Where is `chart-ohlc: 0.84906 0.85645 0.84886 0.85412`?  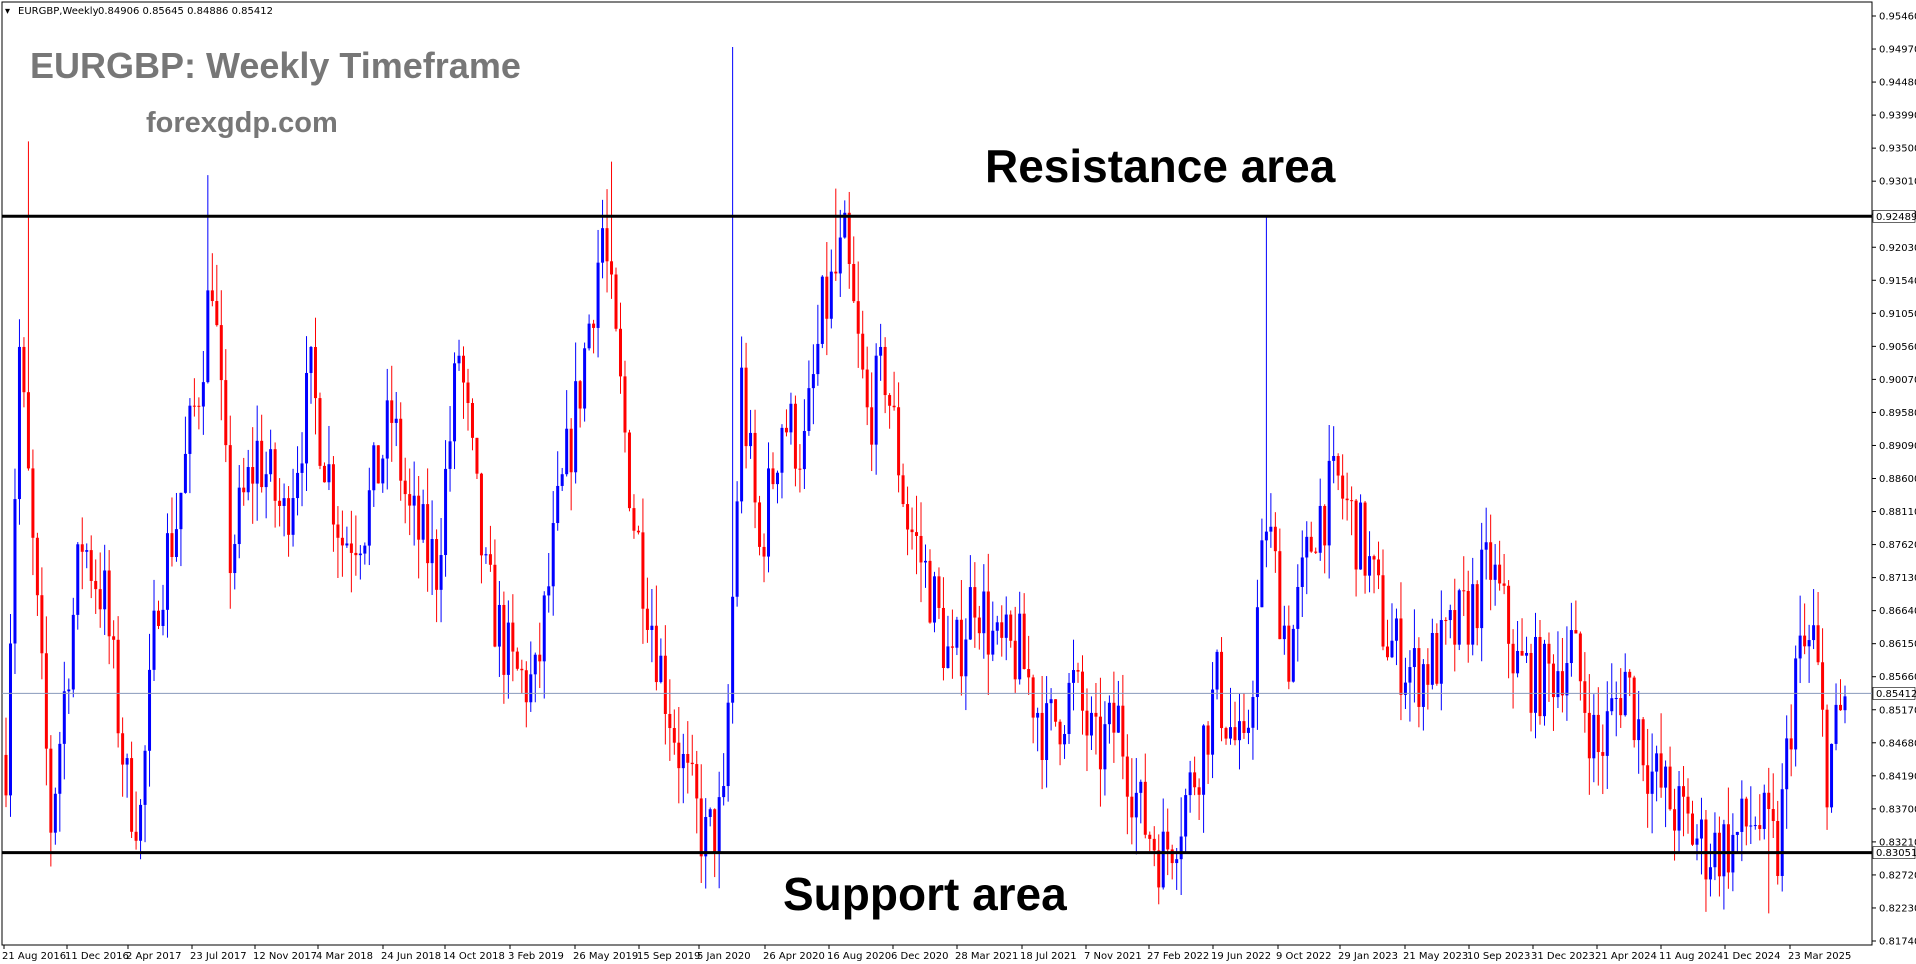 chart-ohlc: 0.84906 0.85645 0.84886 0.85412 is located at coordinates (185, 11).